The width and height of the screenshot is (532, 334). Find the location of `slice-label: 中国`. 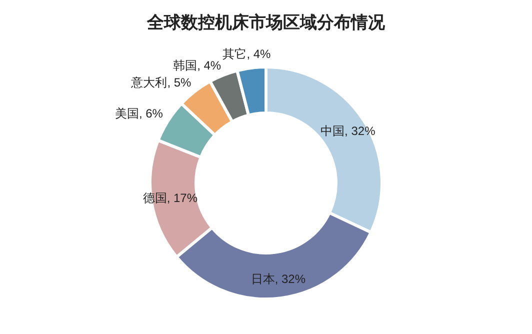

slice-label: 中国 is located at coordinates (332, 131).